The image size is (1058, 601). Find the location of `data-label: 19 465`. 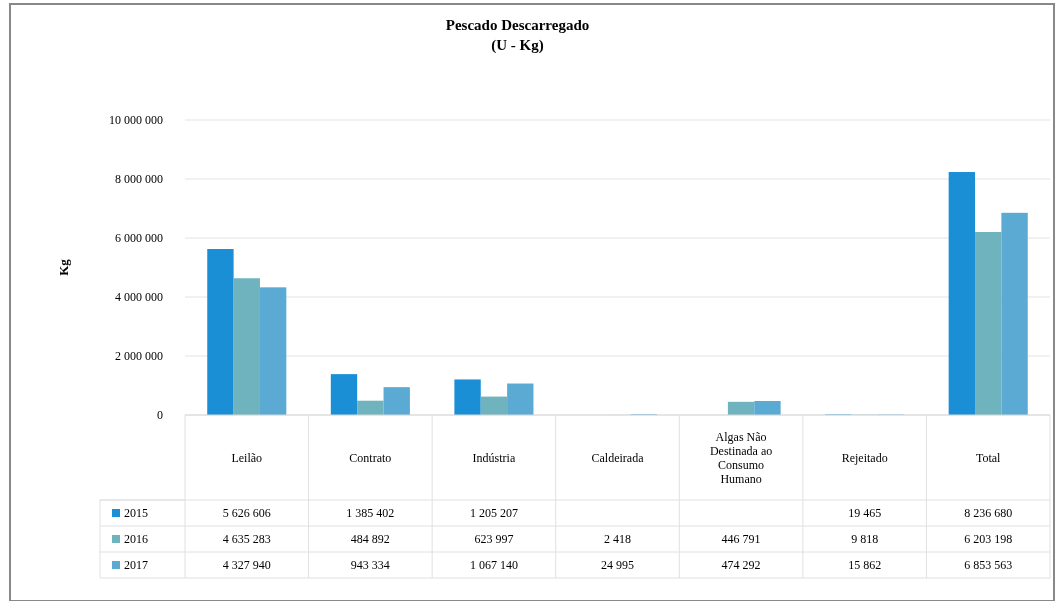

data-label: 19 465 is located at coordinates (865, 513).